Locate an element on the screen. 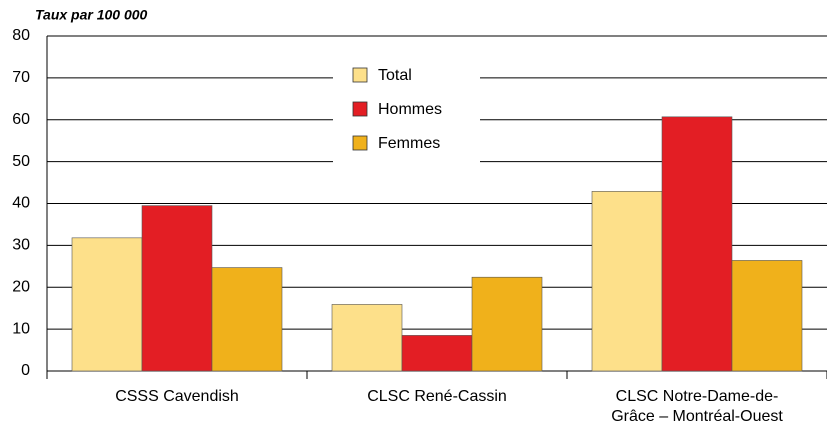 The height and width of the screenshot is (438, 827). y-tick-label: 20 is located at coordinates (21, 286).